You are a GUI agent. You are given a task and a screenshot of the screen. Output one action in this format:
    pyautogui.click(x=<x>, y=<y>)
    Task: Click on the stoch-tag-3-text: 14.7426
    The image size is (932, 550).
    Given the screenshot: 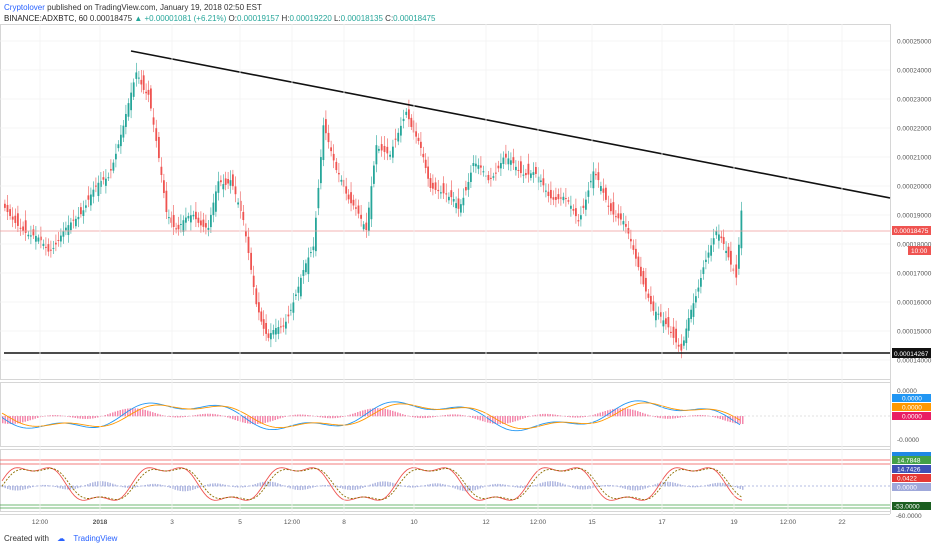 What is the action you would take?
    pyautogui.click(x=909, y=470)
    